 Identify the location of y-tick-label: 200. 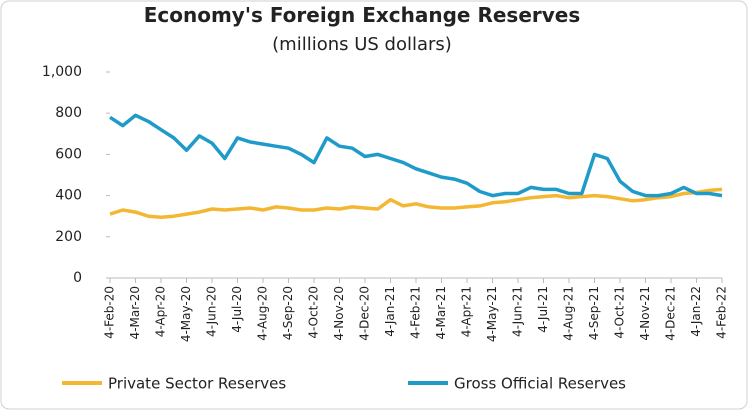
(68, 237).